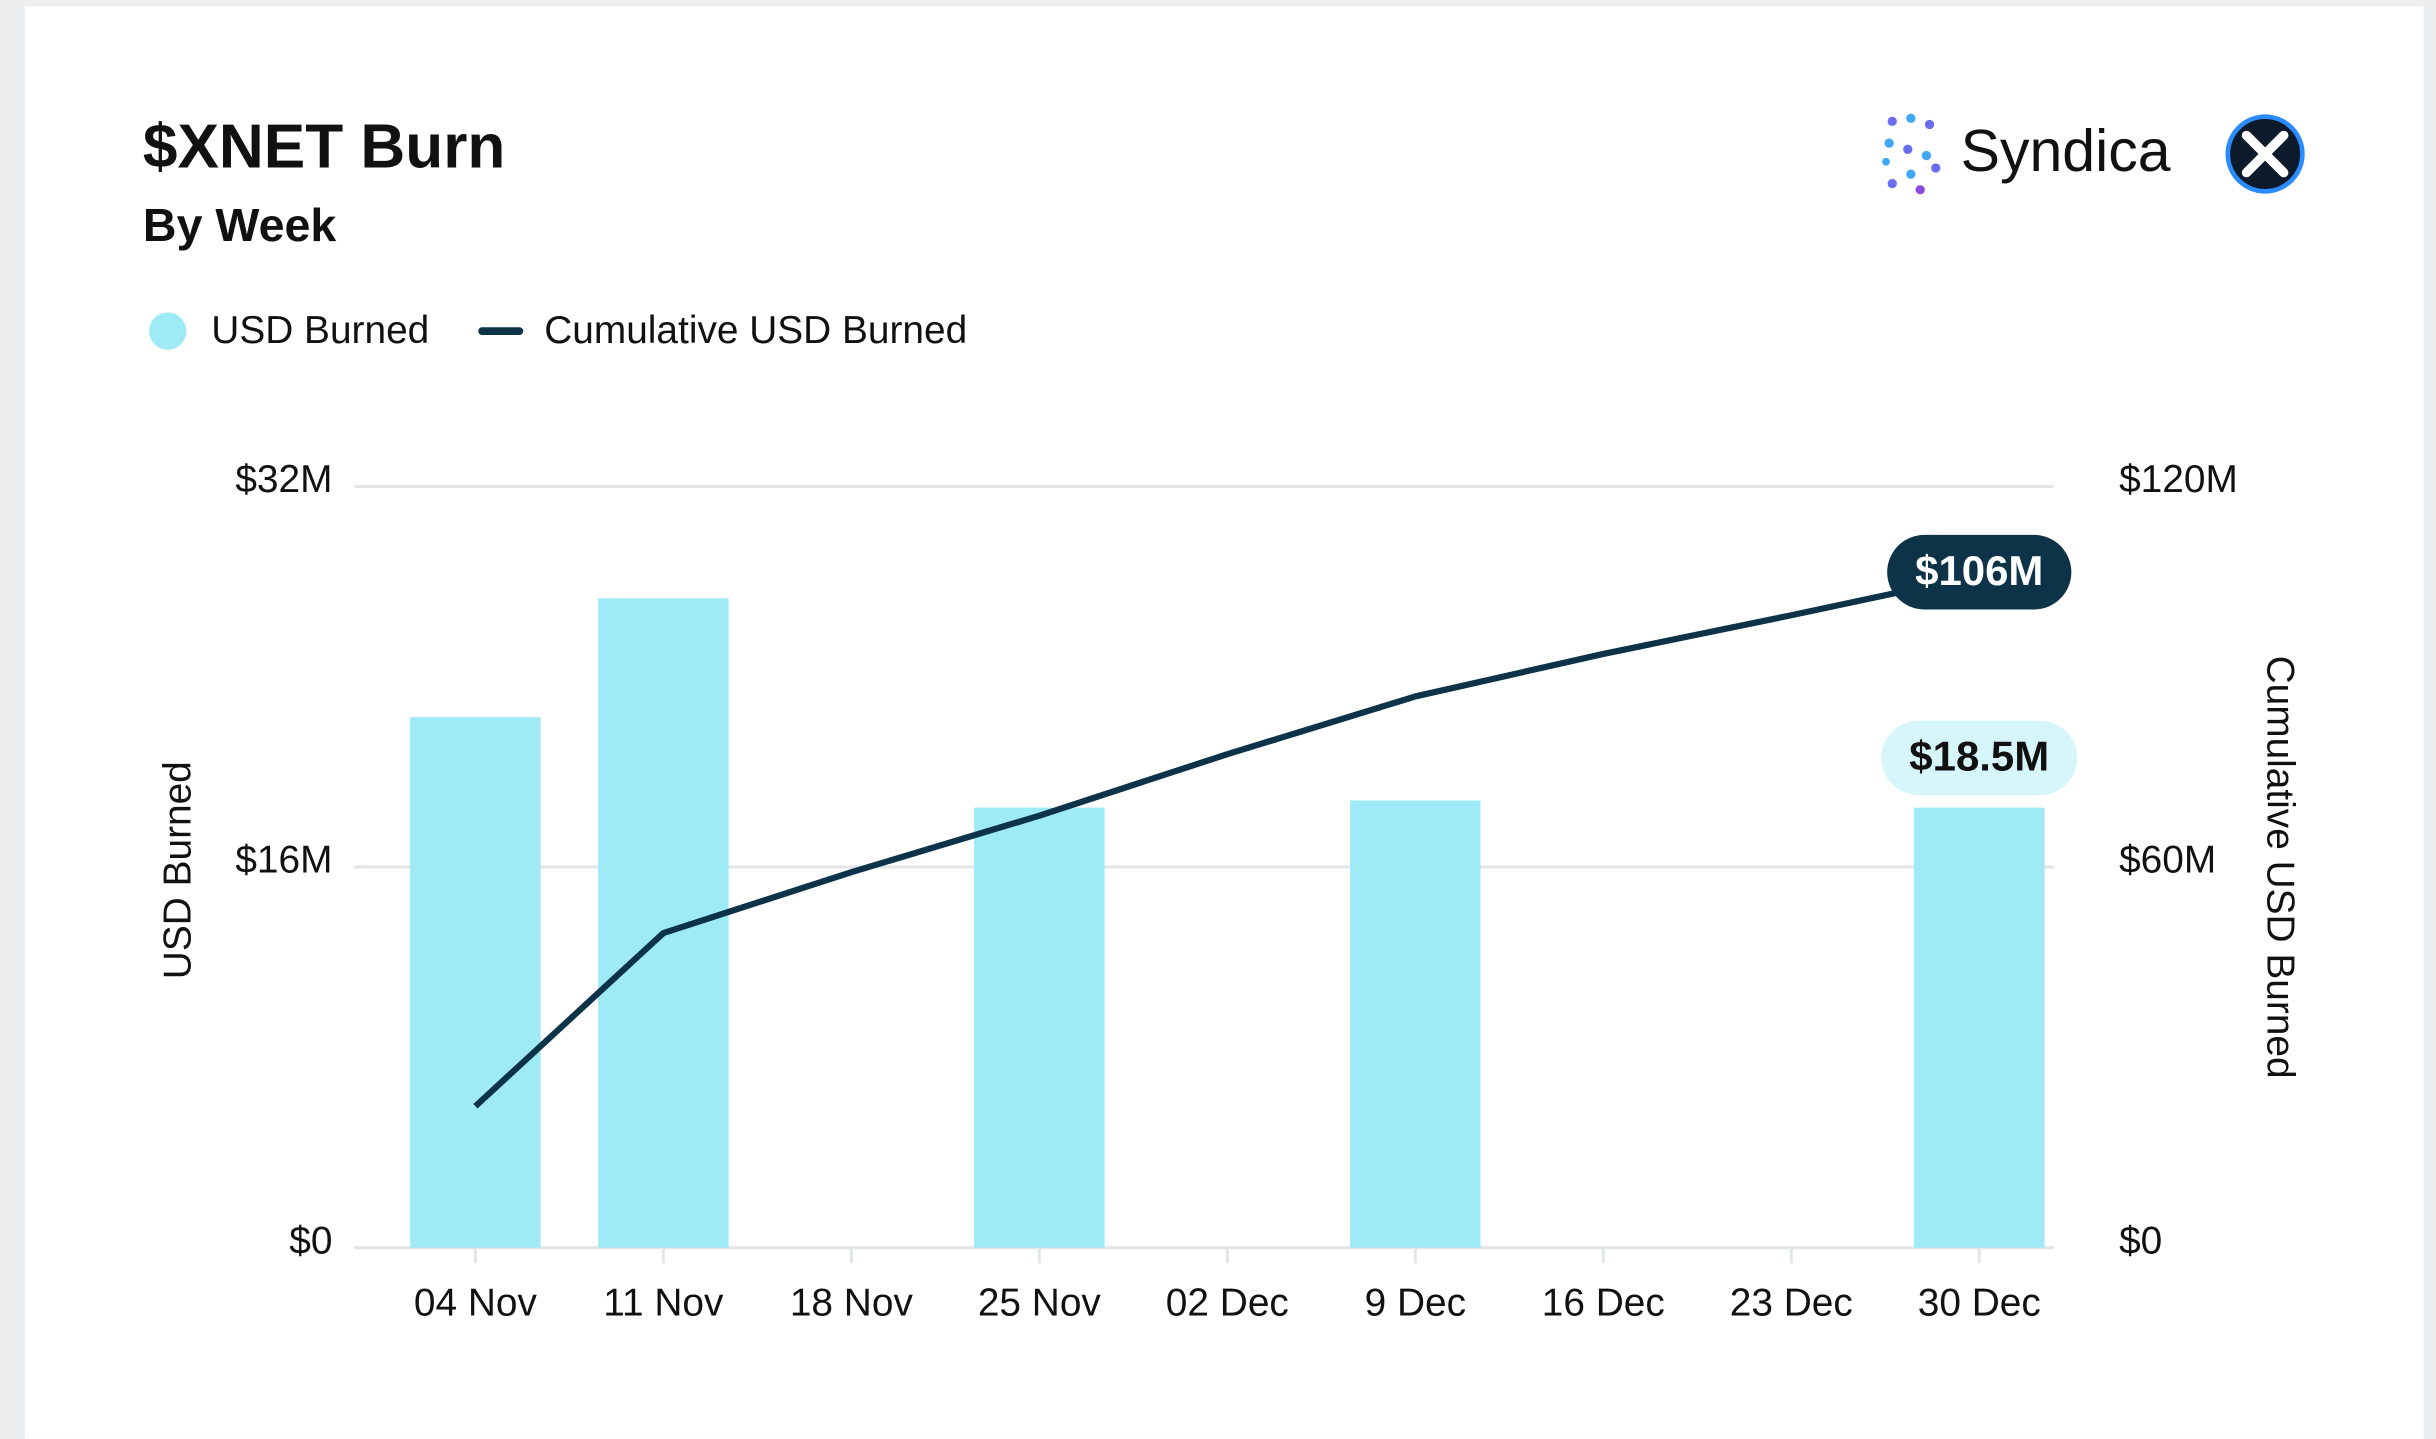  I want to click on chart-subtitle: By Week, so click(239, 225).